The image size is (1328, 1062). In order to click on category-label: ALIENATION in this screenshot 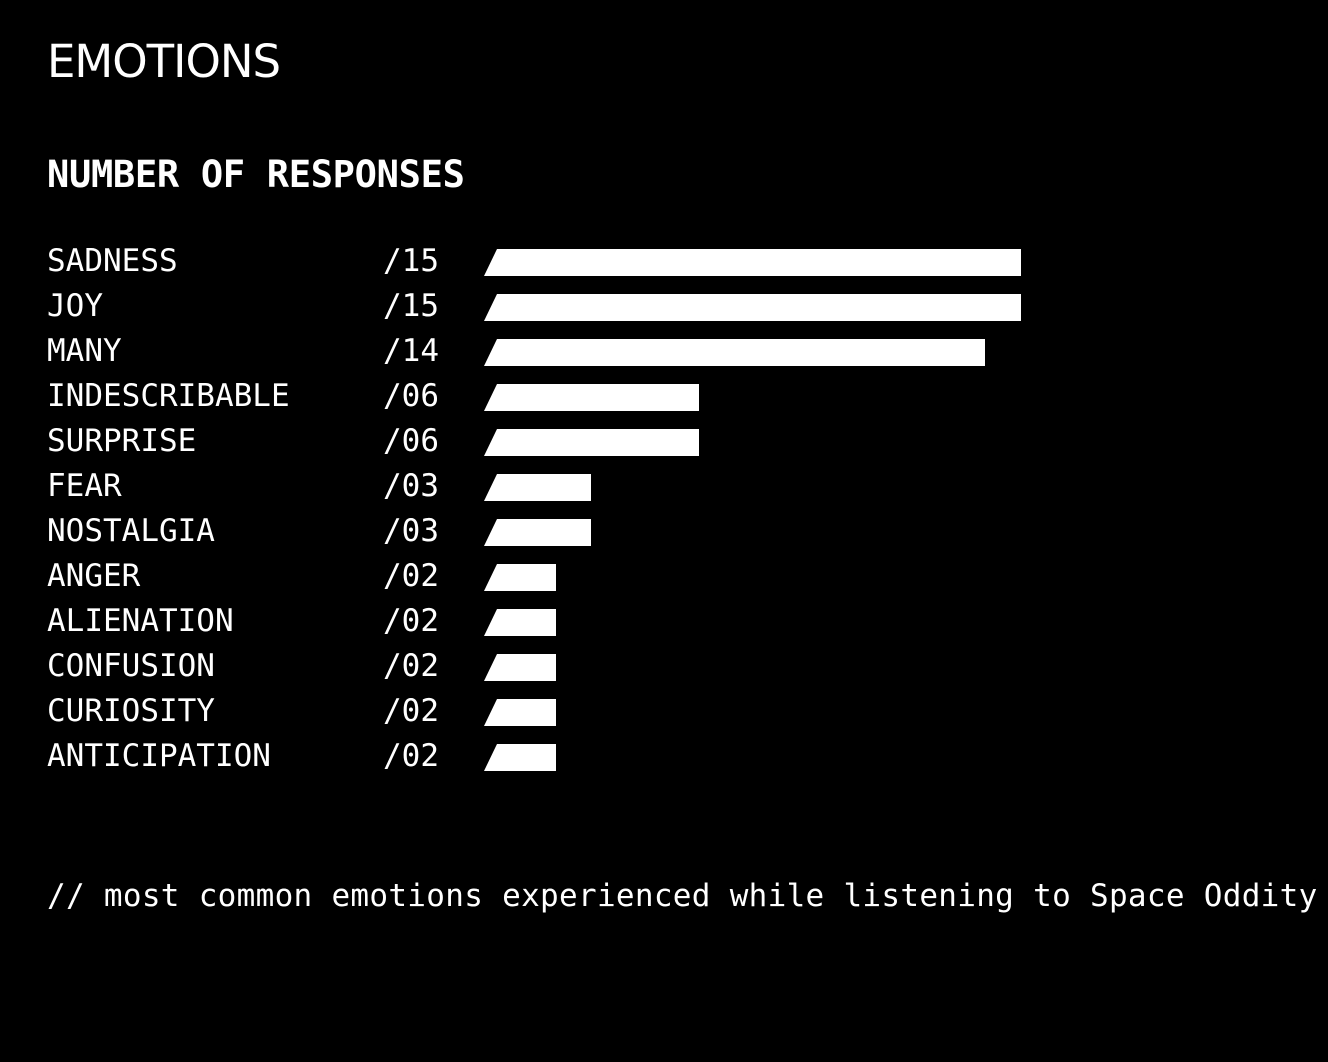, I will do `click(140, 621)`.